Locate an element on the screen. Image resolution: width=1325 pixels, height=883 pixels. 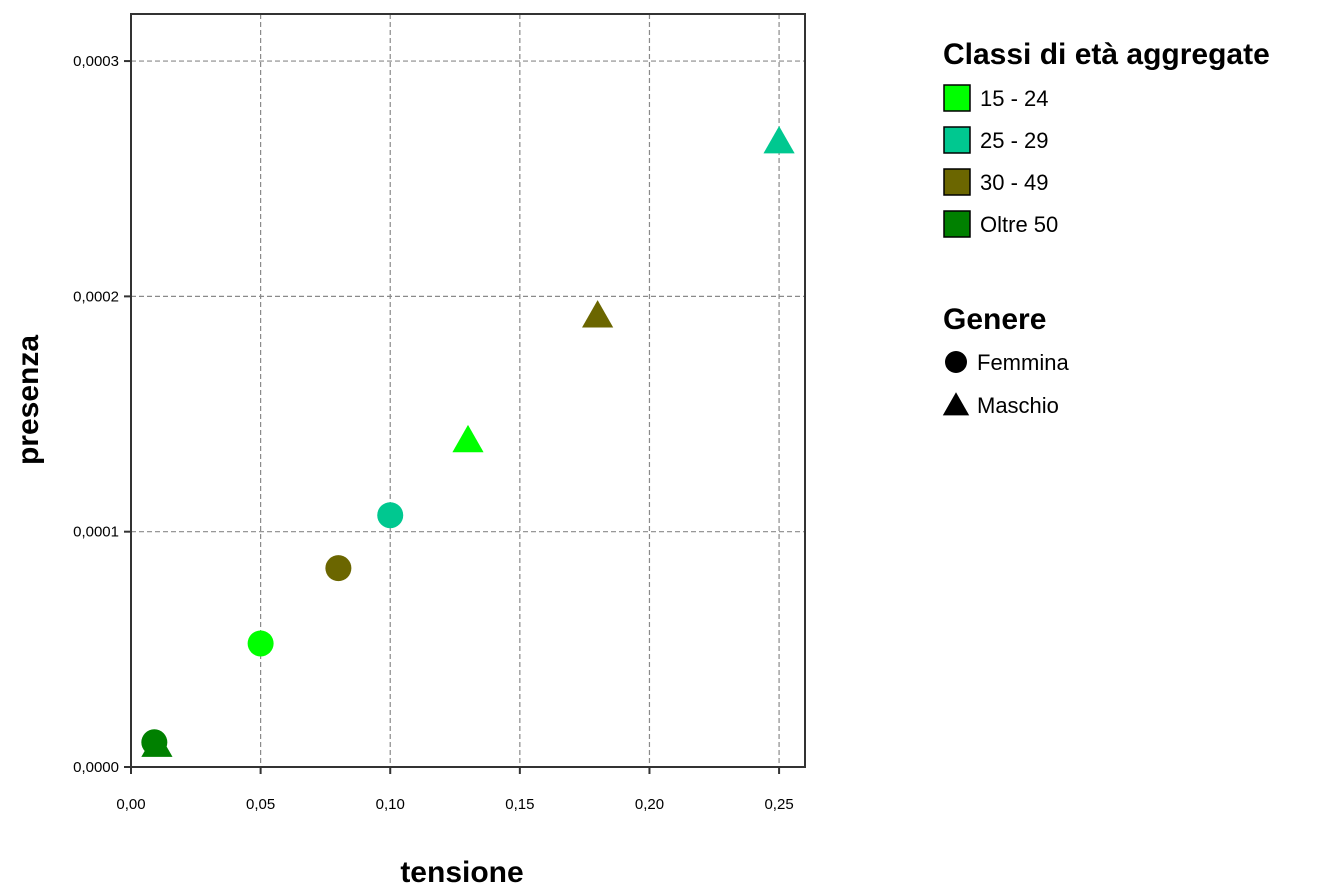
legend-label: 25 - 29 is located at coordinates (1014, 140).